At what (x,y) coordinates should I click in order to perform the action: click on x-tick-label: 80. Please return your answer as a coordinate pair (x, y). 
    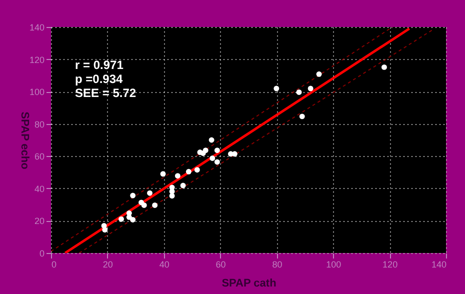
    Looking at the image, I should click on (277, 265).